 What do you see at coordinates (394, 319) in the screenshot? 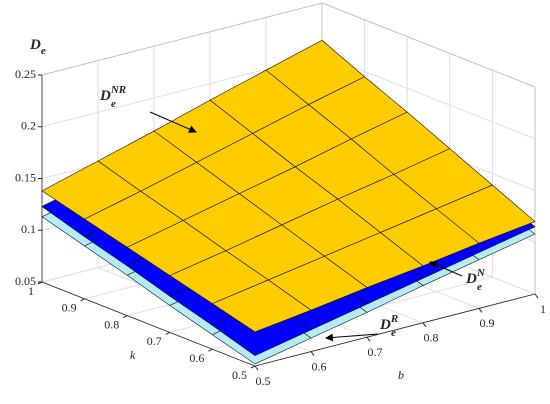
I see `series-label-sup: R` at bounding box center [394, 319].